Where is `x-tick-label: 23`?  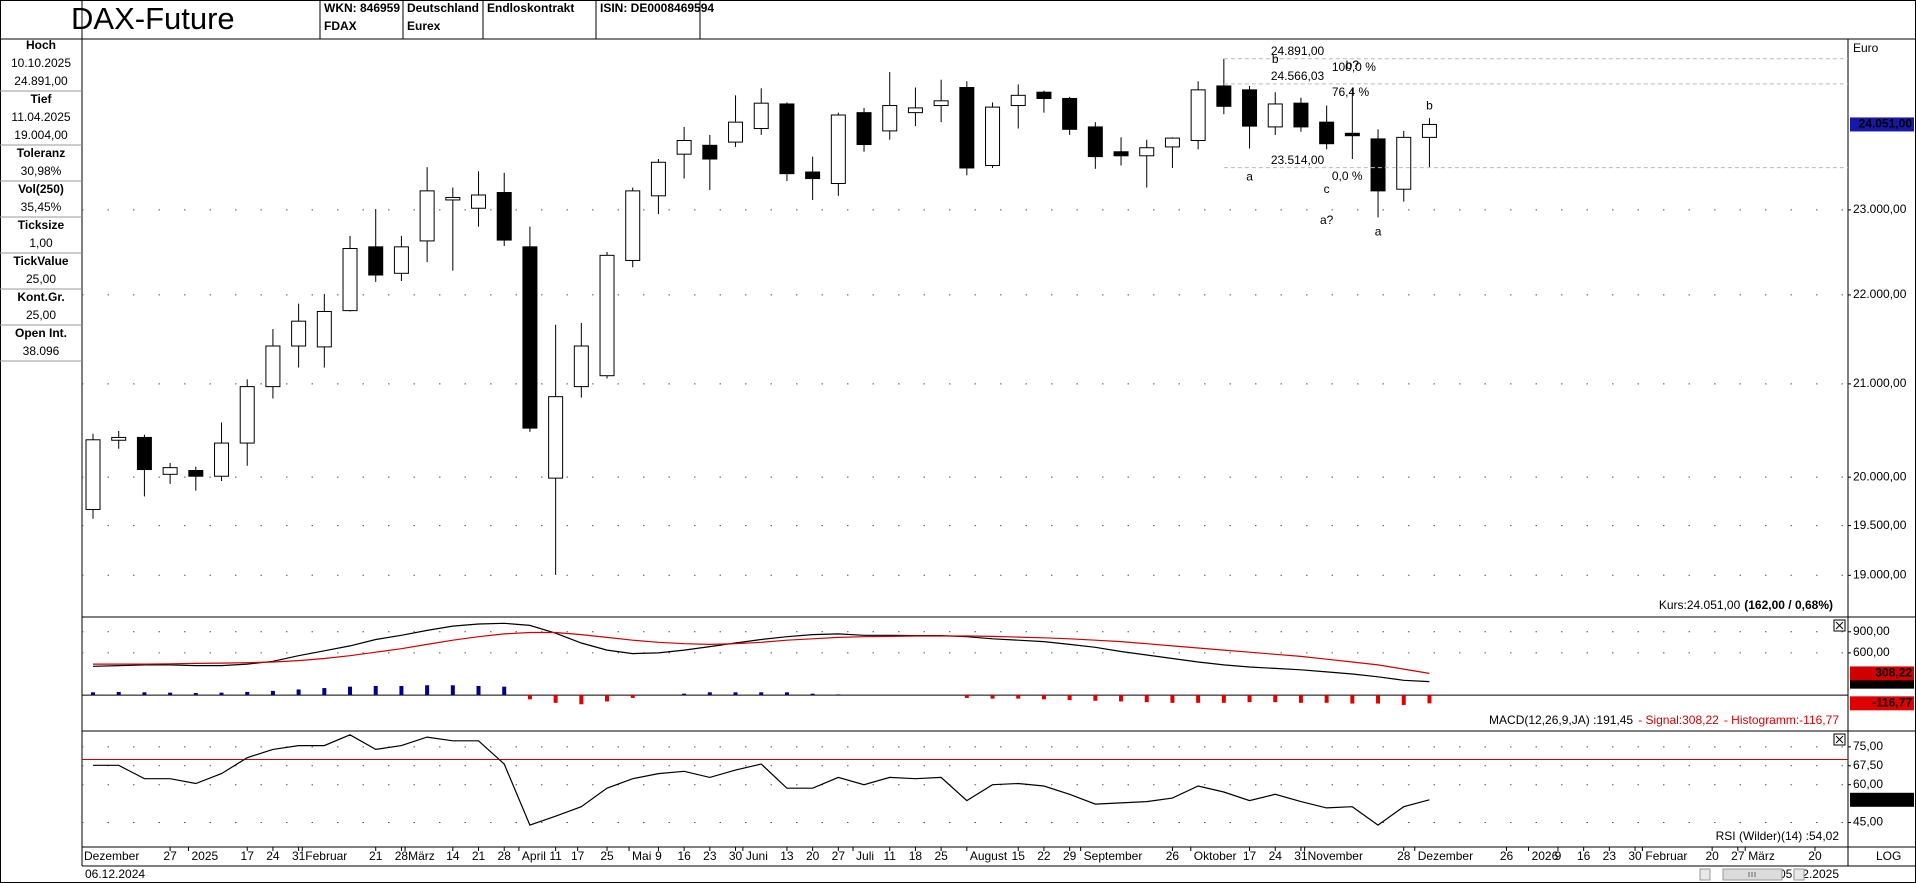 x-tick-label: 23 is located at coordinates (1610, 856).